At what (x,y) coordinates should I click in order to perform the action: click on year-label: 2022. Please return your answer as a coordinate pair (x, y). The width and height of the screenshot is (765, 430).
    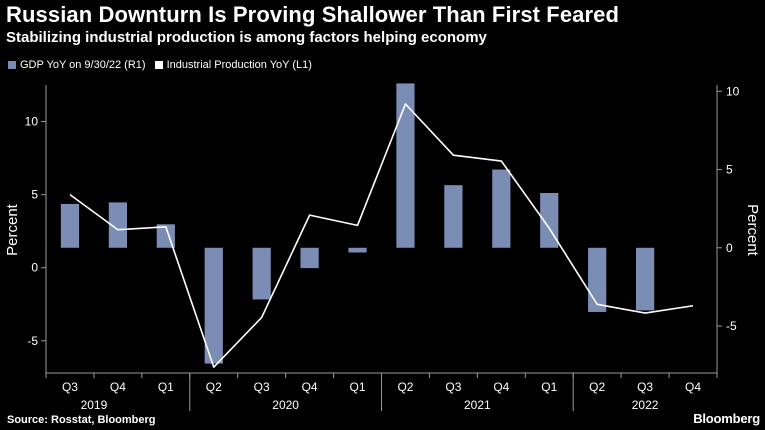
    Looking at the image, I should click on (645, 405).